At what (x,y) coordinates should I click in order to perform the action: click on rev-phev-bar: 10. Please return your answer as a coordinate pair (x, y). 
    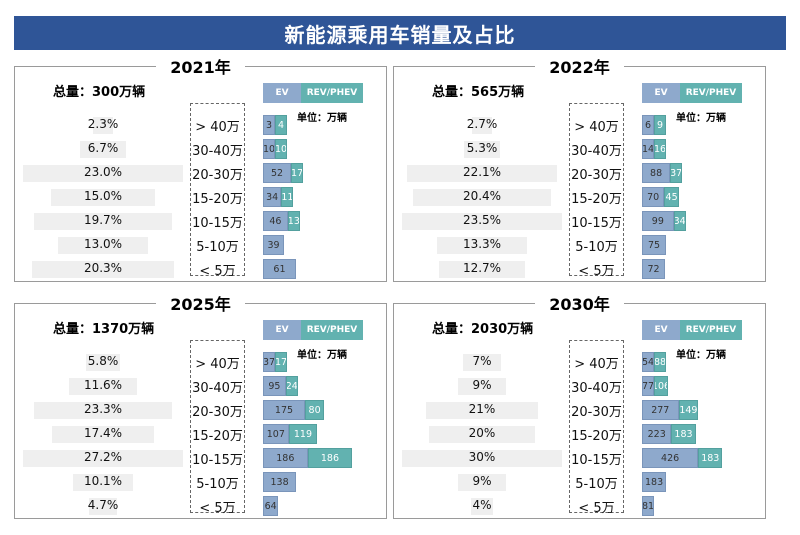
    Looking at the image, I should click on (281, 149).